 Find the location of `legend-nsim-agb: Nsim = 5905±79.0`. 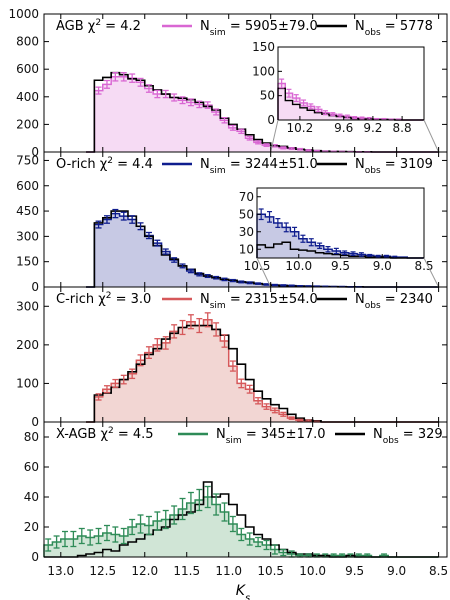

legend-nsim-agb: Nsim = 5905±79.0 is located at coordinates (259, 28).